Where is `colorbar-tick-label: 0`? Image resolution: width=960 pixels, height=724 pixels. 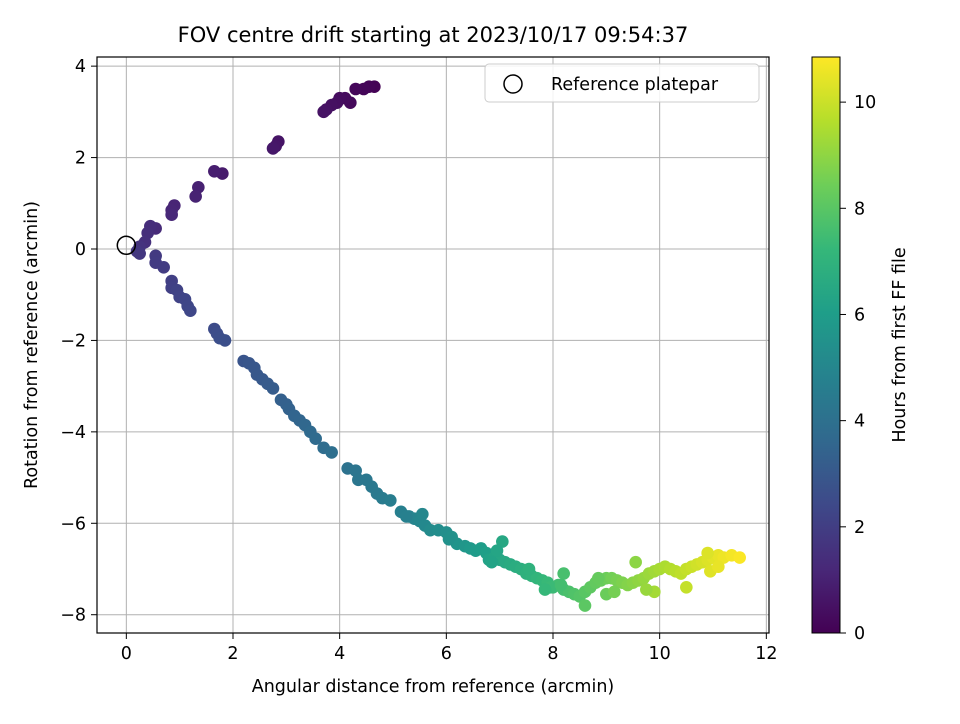
colorbar-tick-label: 0 is located at coordinates (859, 634).